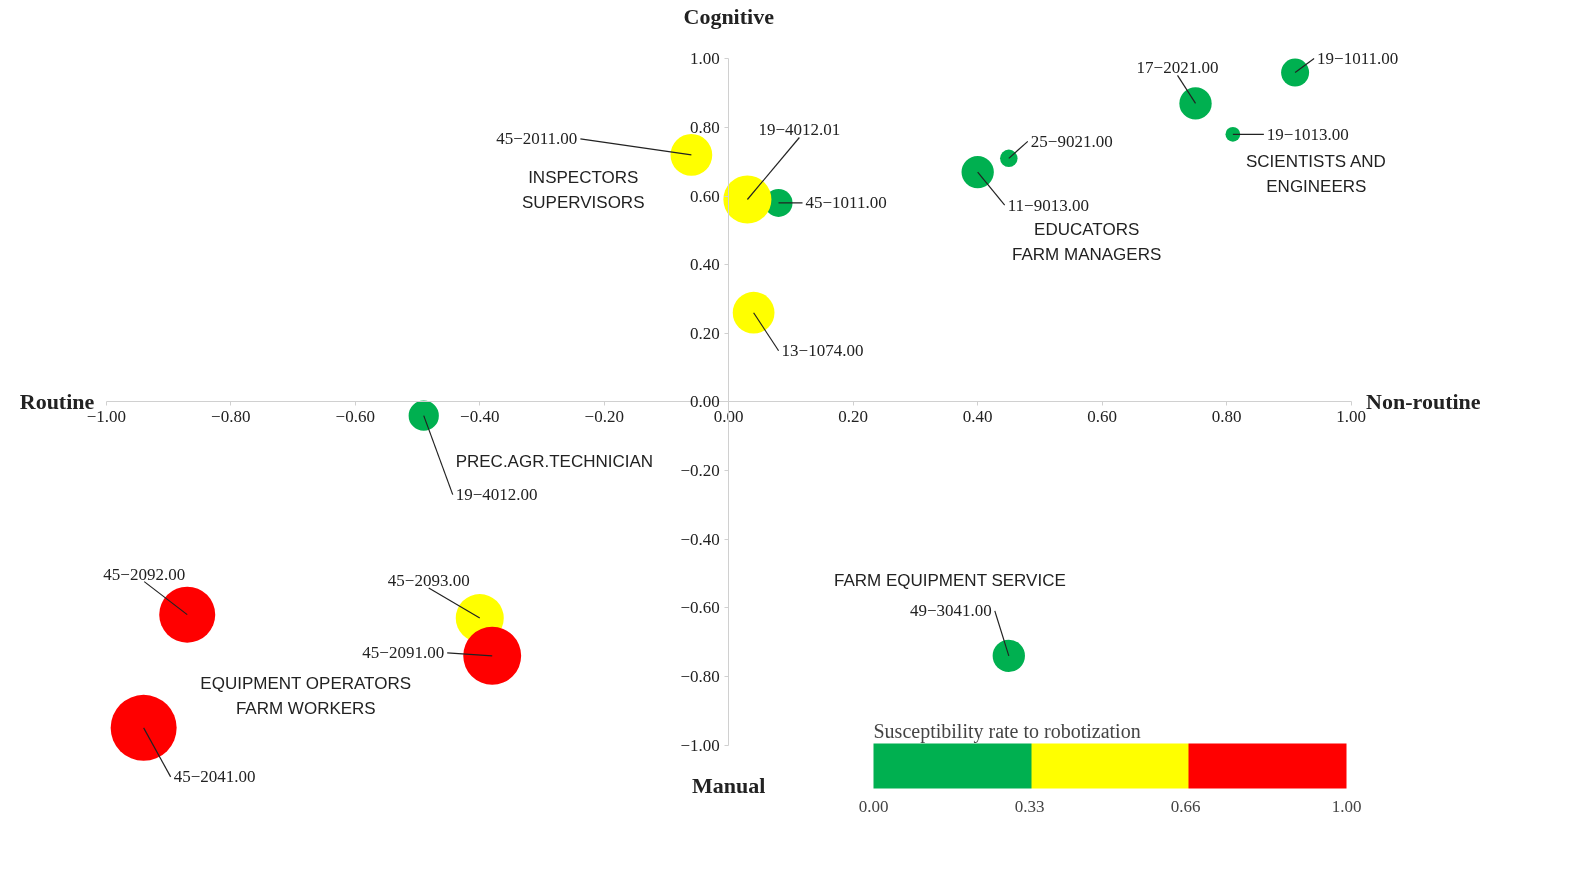  I want to click on y-tick-label: 0.60, so click(704, 196).